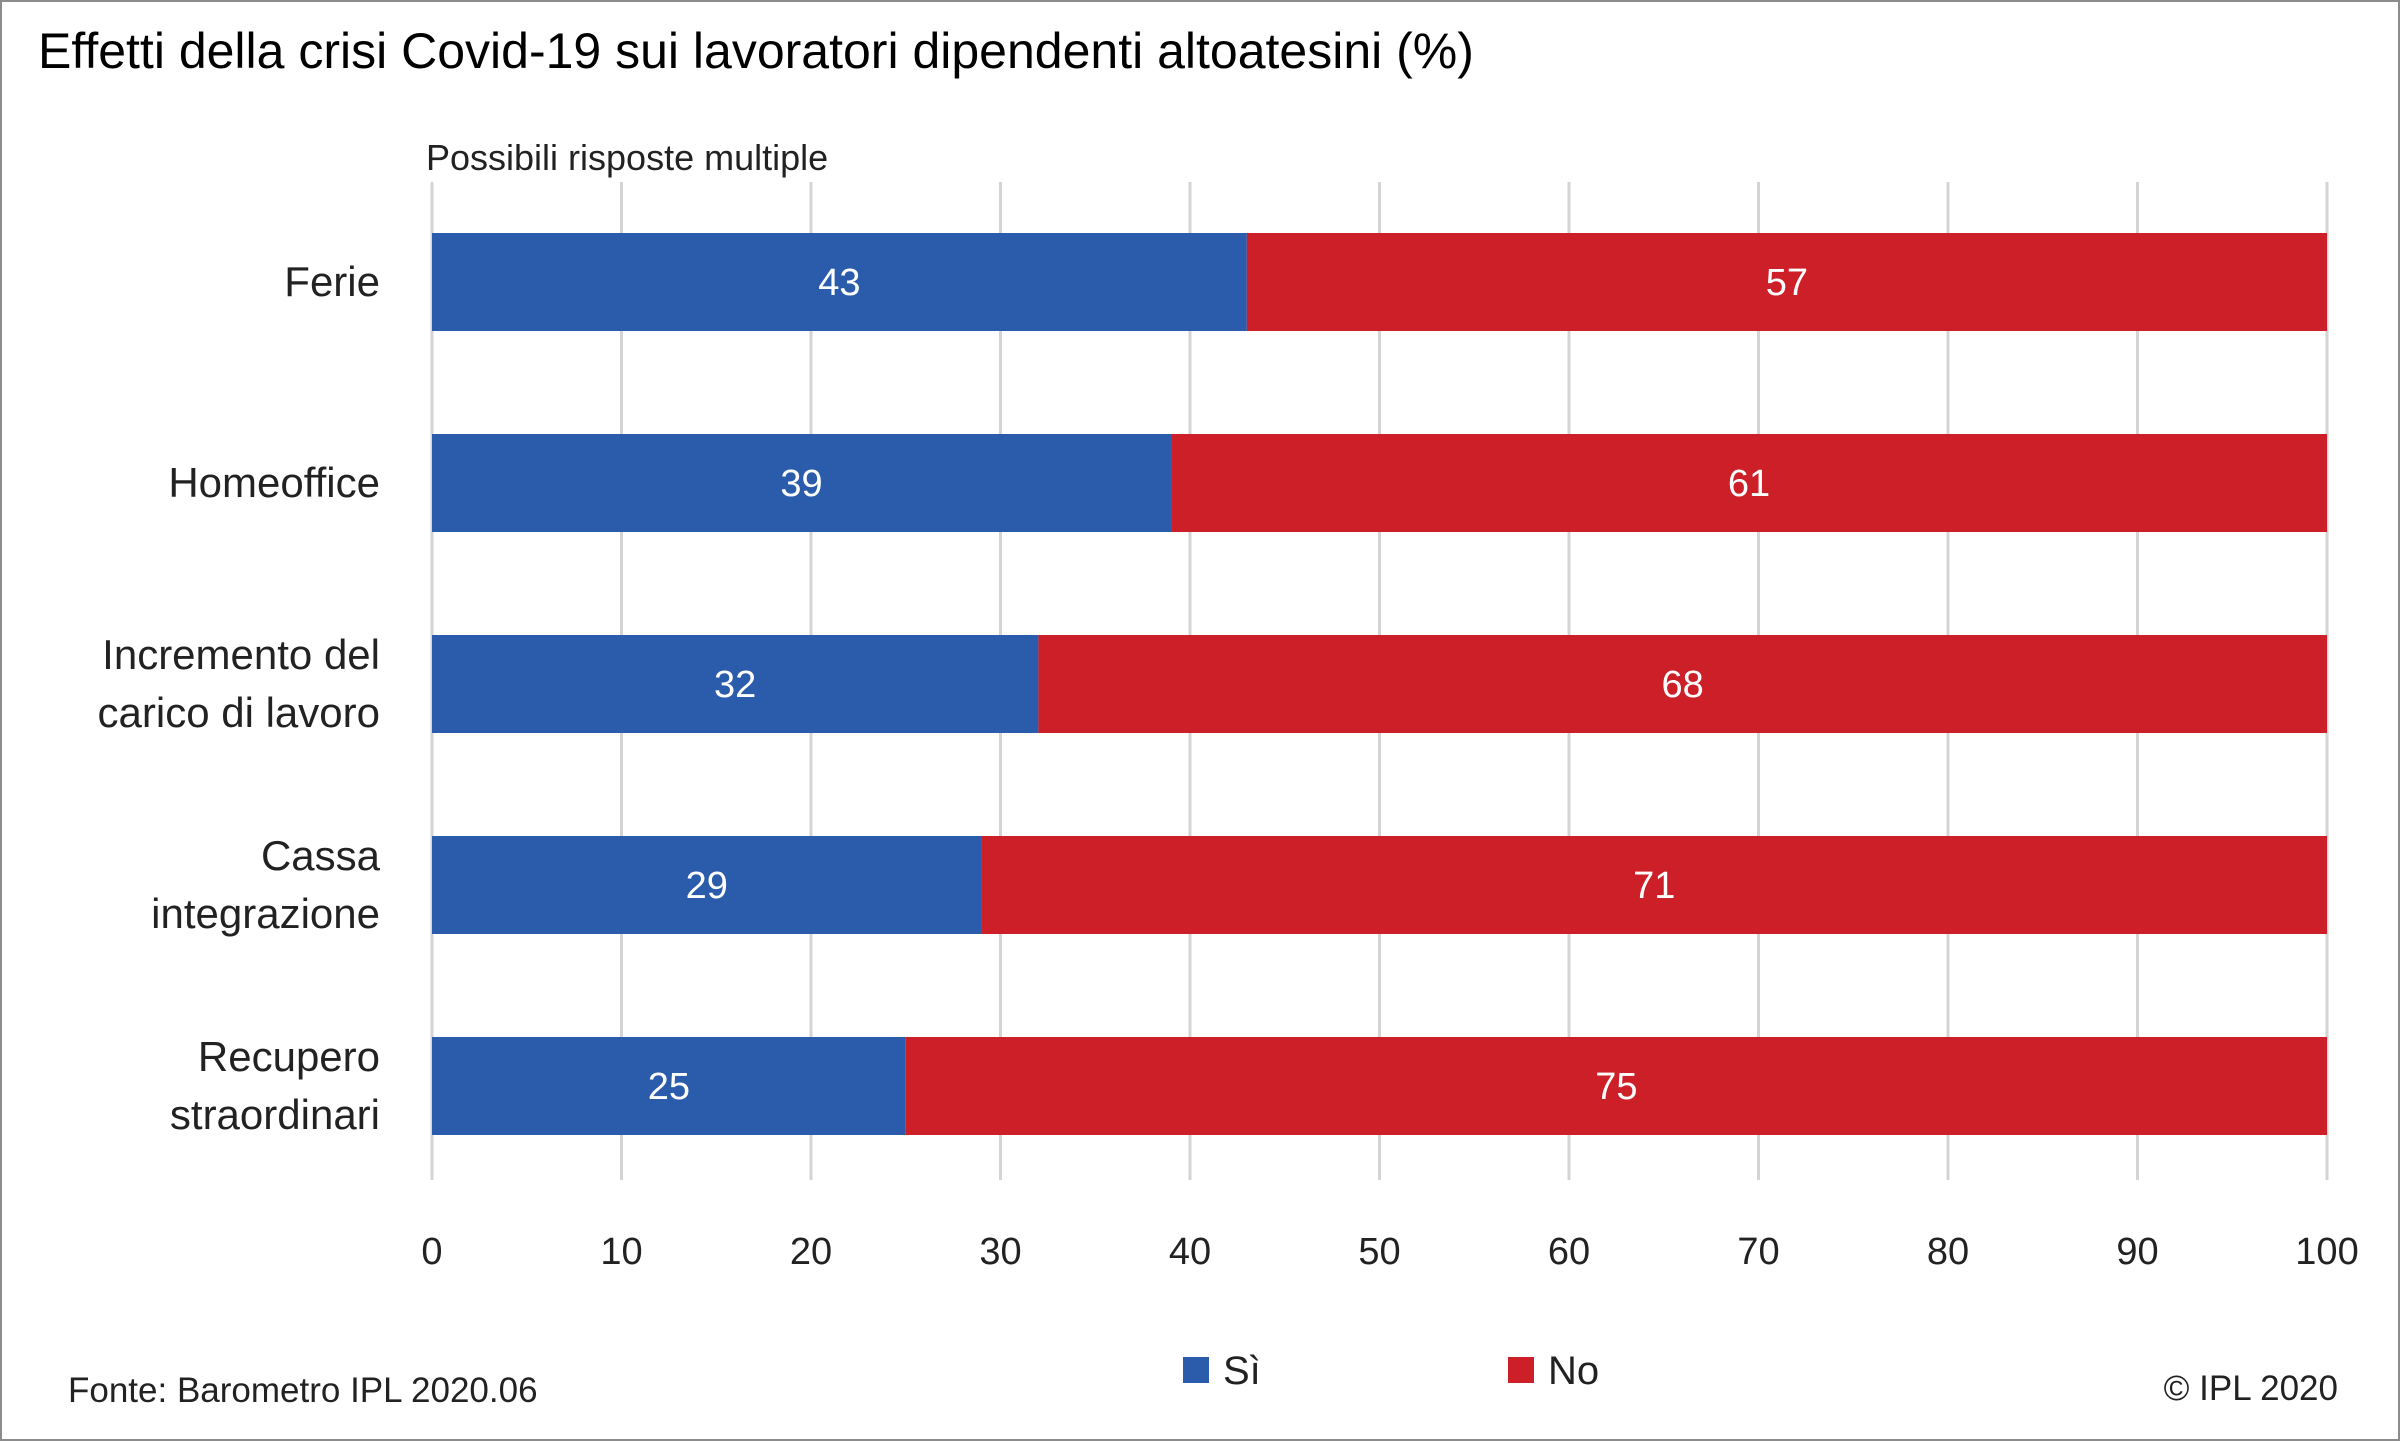  Describe the element at coordinates (1196, 1370) in the screenshot. I see `legend-swatch-si` at that location.